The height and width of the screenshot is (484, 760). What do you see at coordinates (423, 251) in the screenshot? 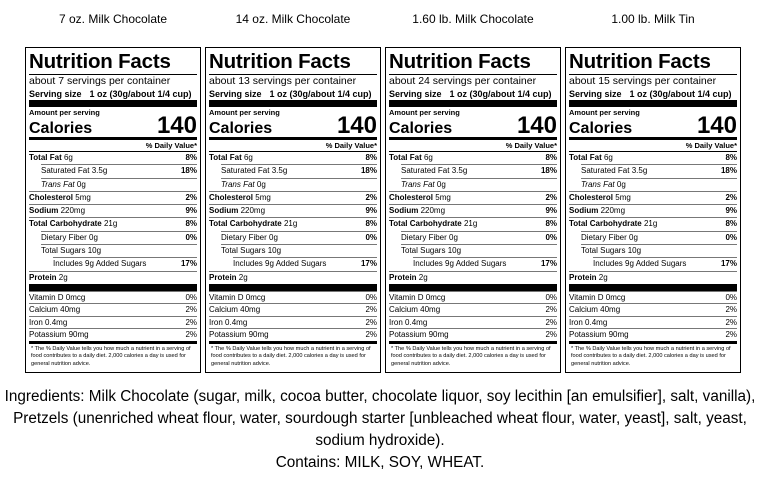
I see `nutrient-name: Total Sugars` at bounding box center [423, 251].